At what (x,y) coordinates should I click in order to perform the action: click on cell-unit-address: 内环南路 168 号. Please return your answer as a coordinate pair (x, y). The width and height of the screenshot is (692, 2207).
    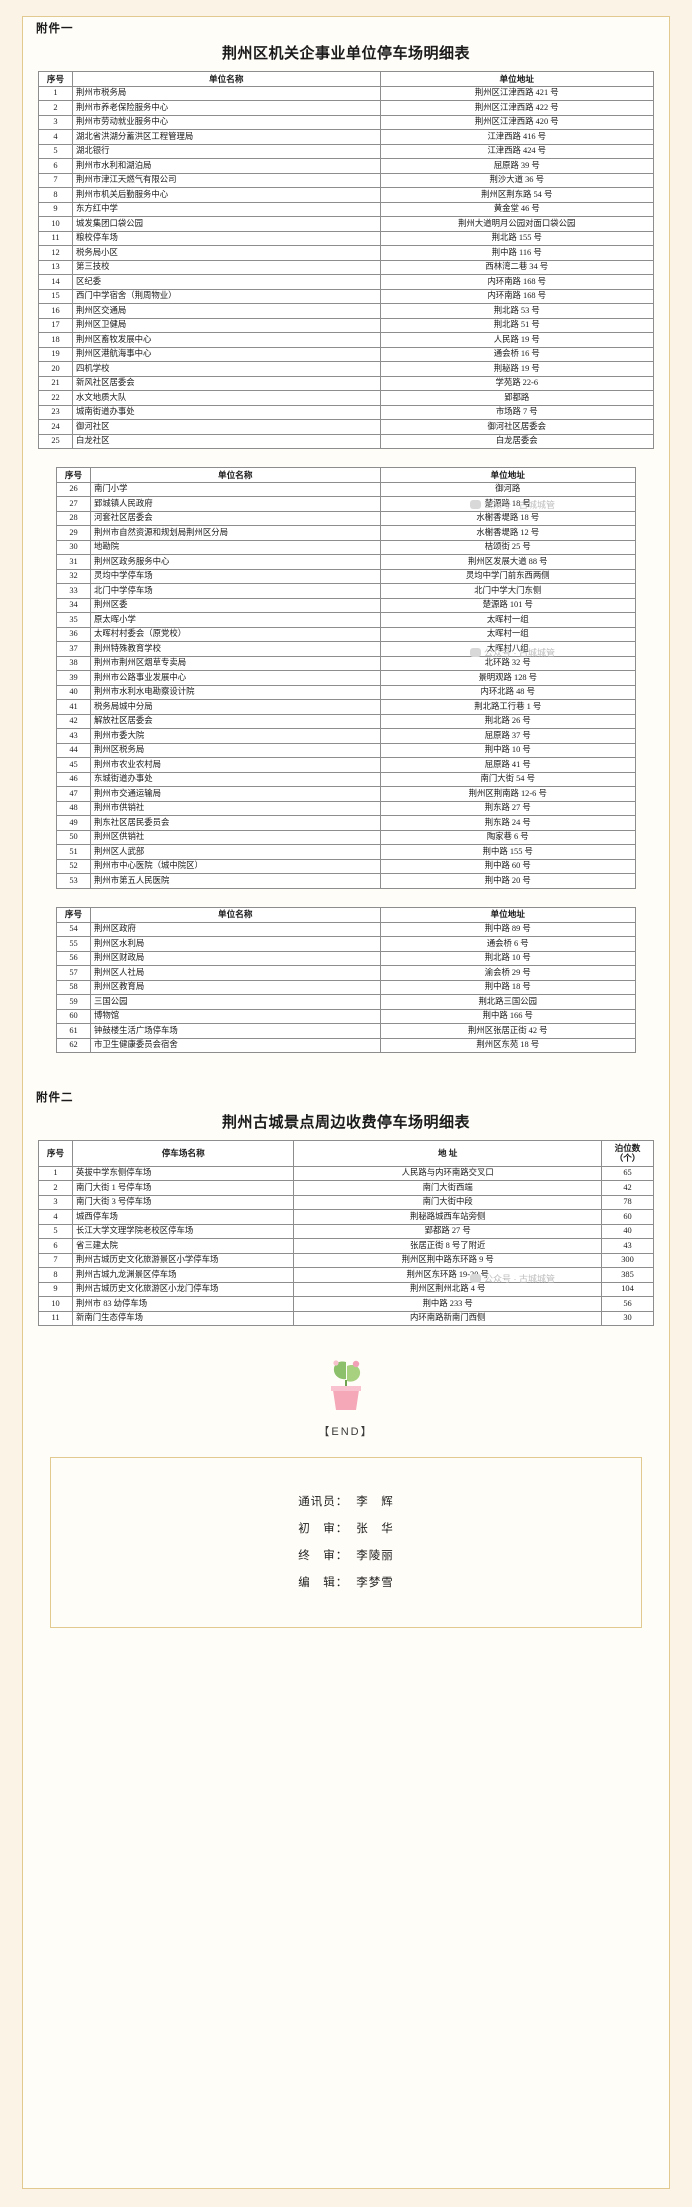
    Looking at the image, I should click on (516, 296).